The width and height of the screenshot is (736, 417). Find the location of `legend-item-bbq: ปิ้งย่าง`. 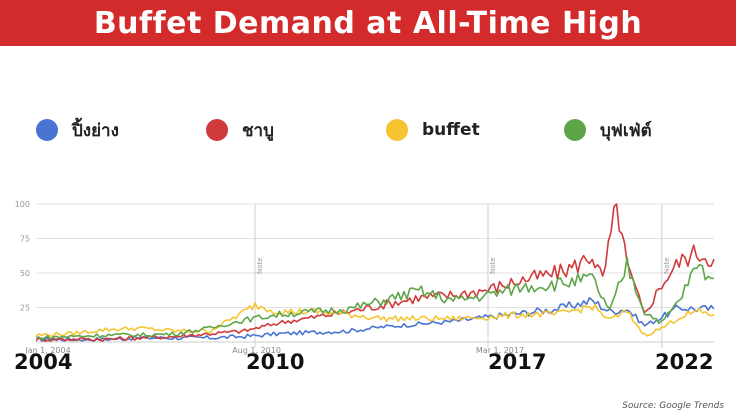

legend-item-bbq: ปิ้งย่าง is located at coordinates (77, 130).